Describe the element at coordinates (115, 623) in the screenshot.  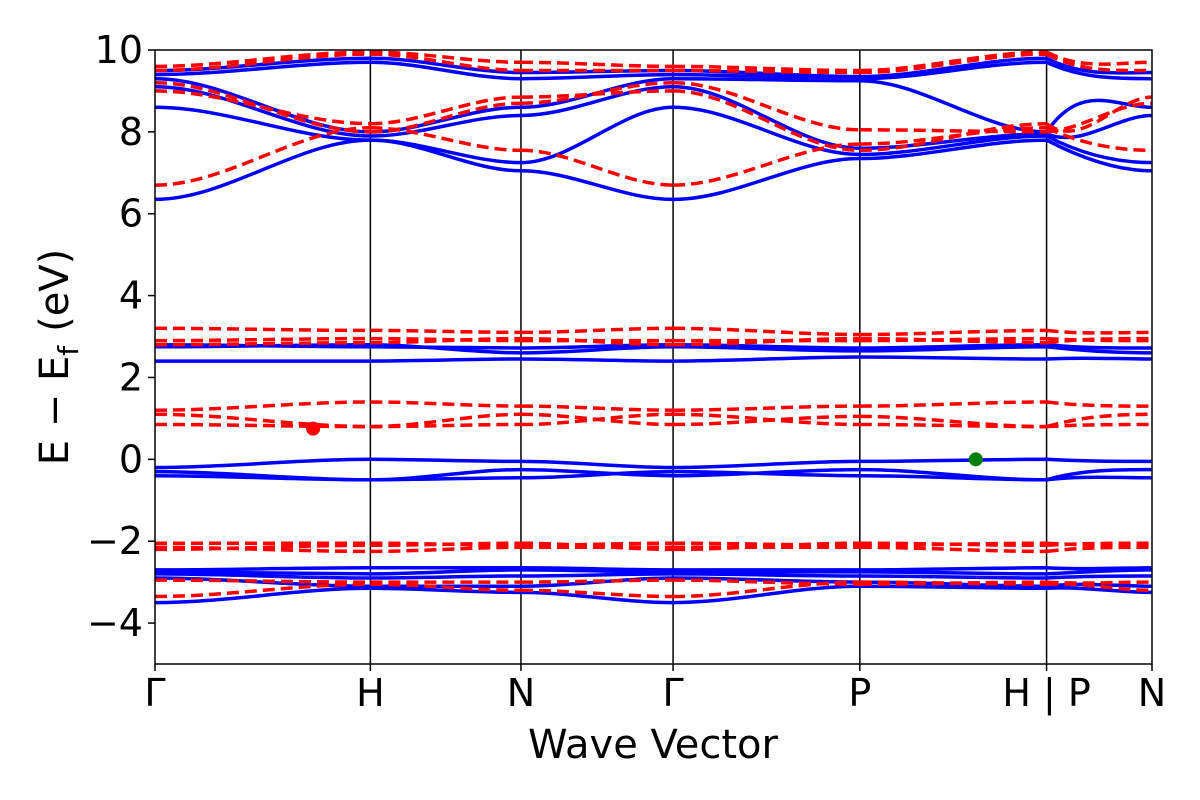
I see `y-tick-label: −4` at that location.